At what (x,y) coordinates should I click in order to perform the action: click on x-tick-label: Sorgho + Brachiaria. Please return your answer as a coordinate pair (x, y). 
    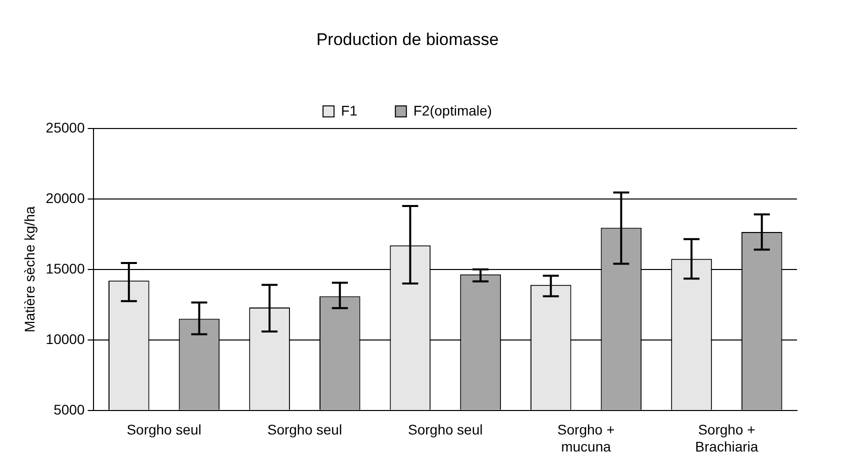
    Looking at the image, I should click on (726, 438).